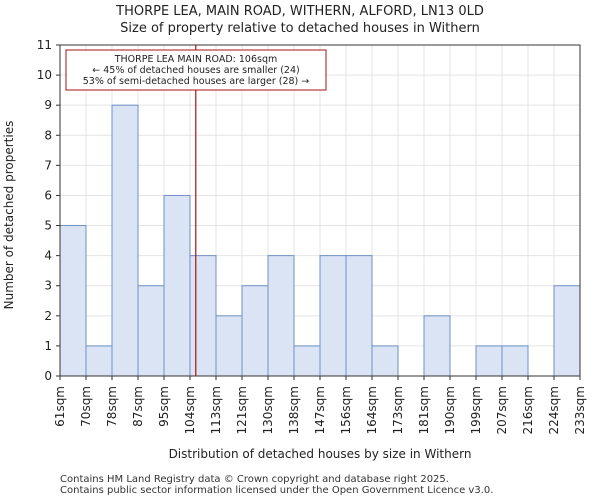 This screenshot has width=600, height=500. Describe the element at coordinates (48, 316) in the screenshot. I see `y-tick-label: 2` at that location.